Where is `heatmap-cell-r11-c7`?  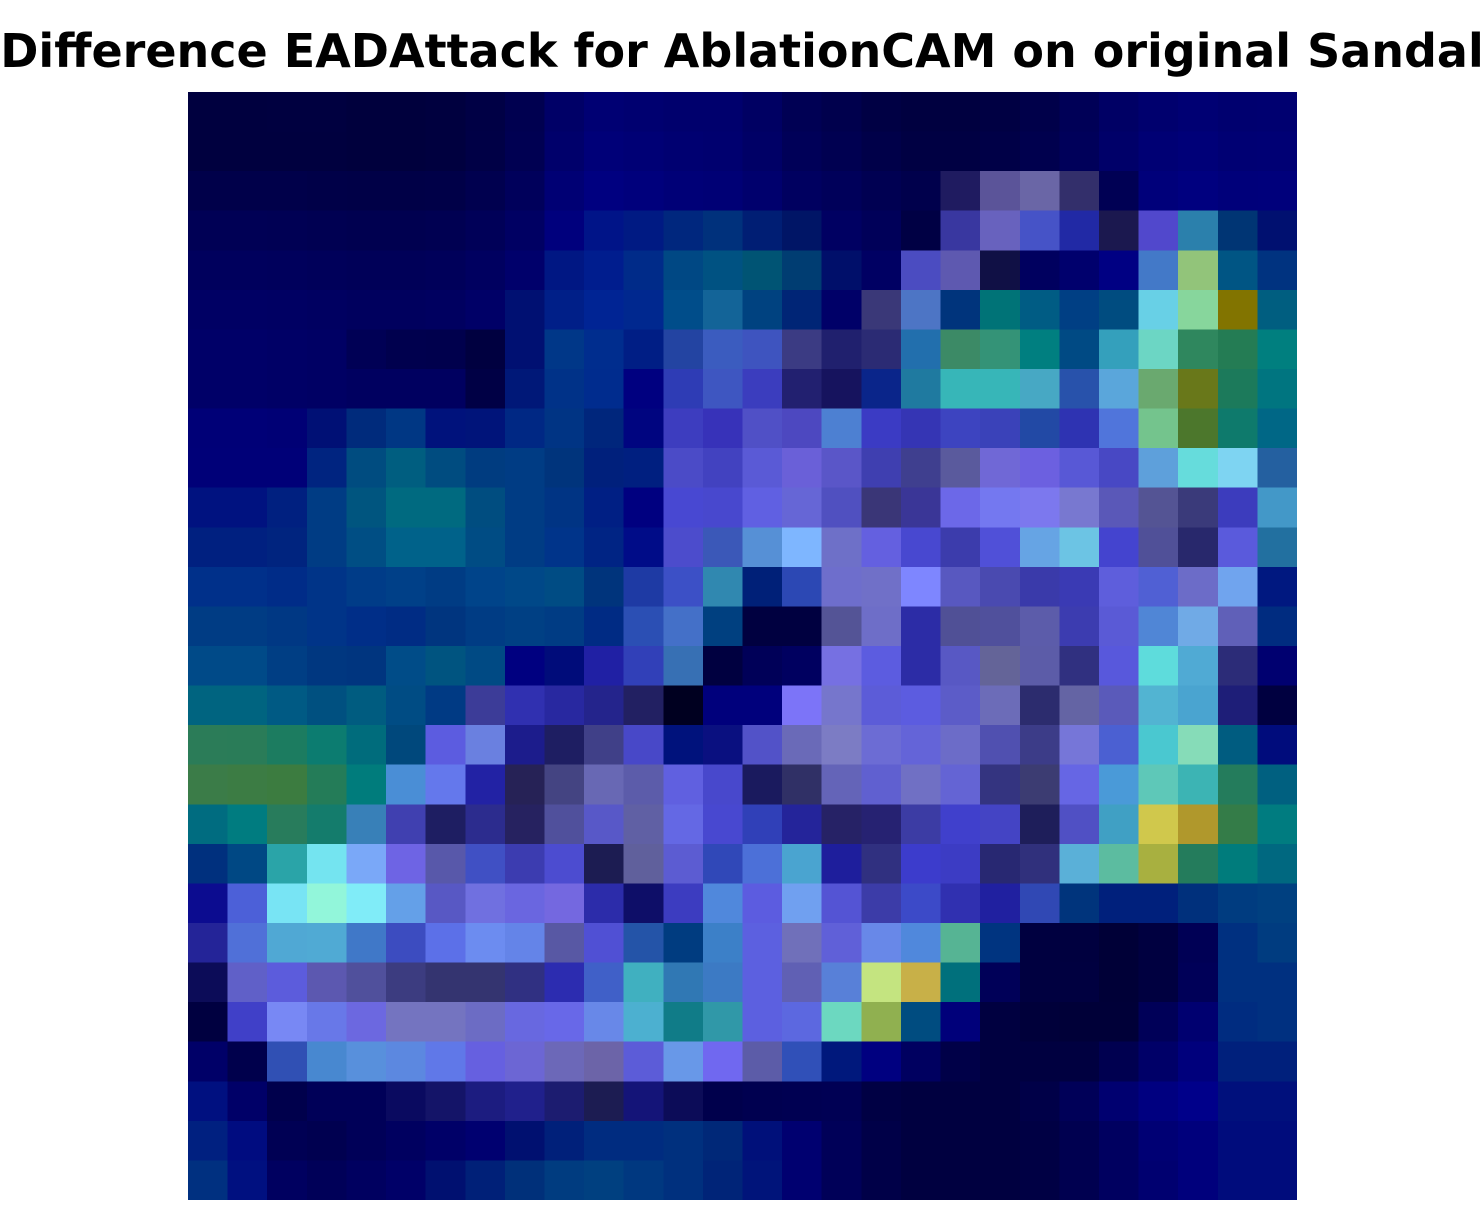
heatmap-cell-r11-c7 is located at coordinates (485, 547).